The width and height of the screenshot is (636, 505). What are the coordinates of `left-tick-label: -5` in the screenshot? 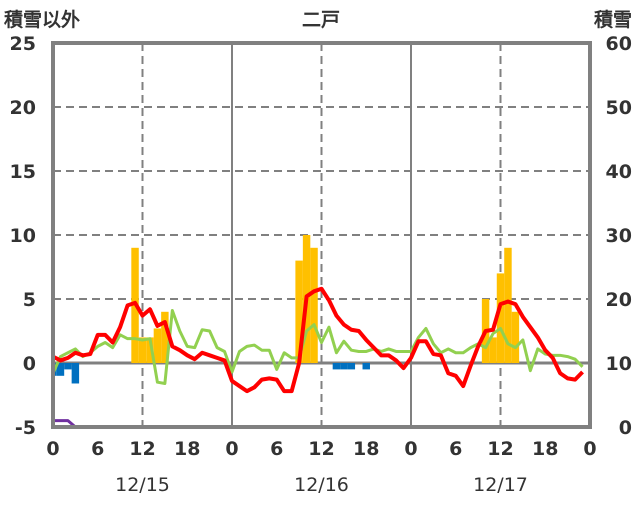 It's located at (25, 428).